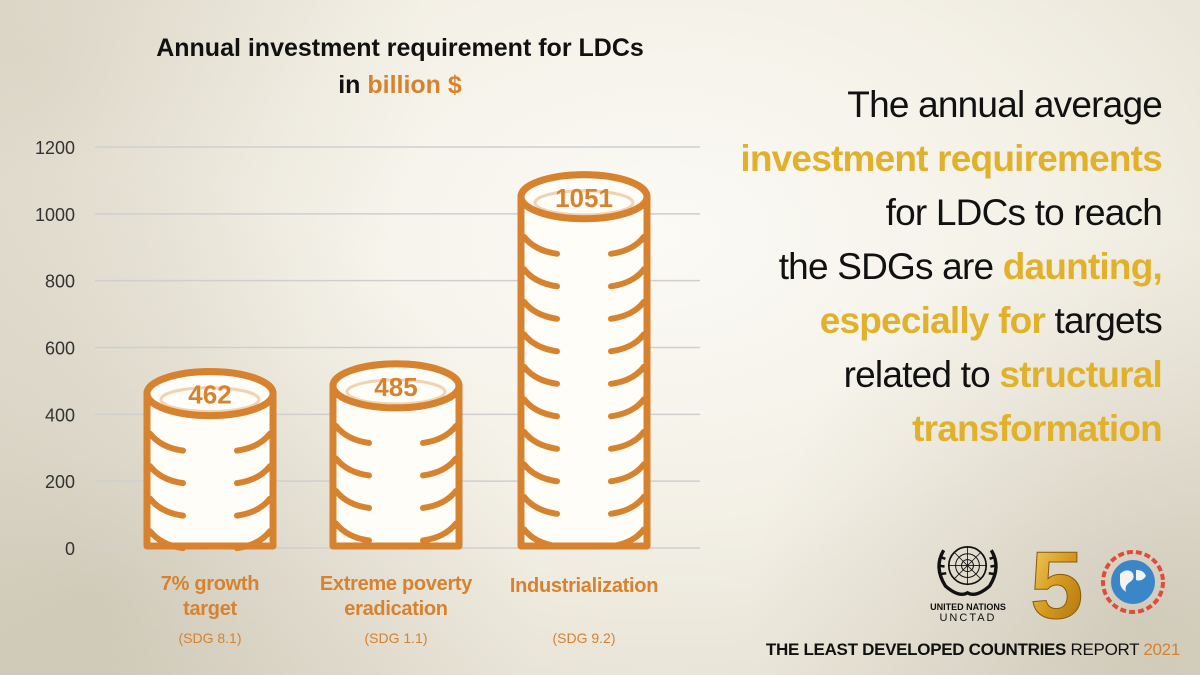  Describe the element at coordinates (584, 586) in the screenshot. I see `x-category-label: Industrialization` at that location.